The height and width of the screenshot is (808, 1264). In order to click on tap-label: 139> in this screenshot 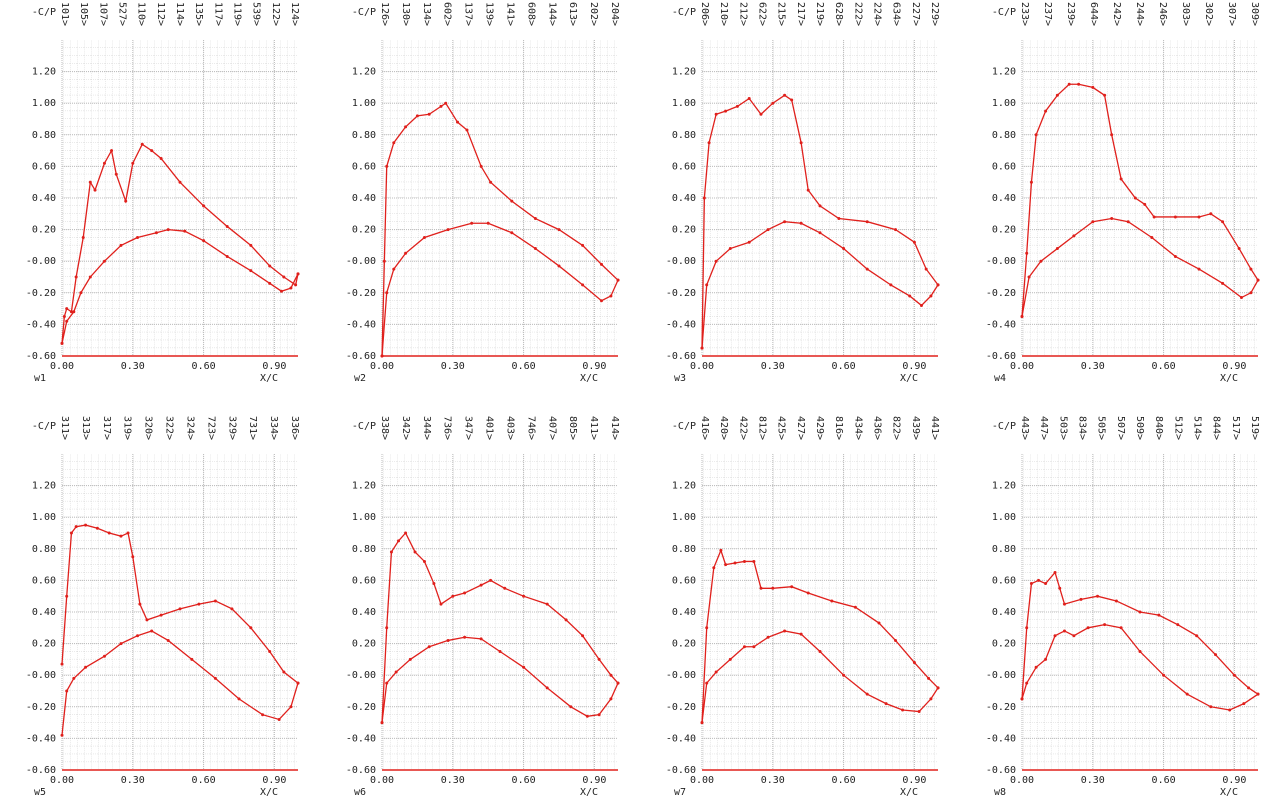, I will do `click(489, 14)`.